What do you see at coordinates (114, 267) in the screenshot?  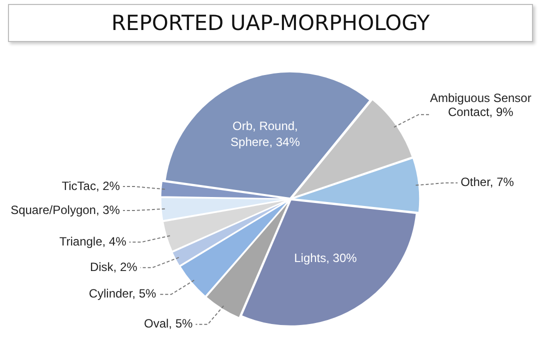 I see `slice-label: Disk, 2%` at bounding box center [114, 267].